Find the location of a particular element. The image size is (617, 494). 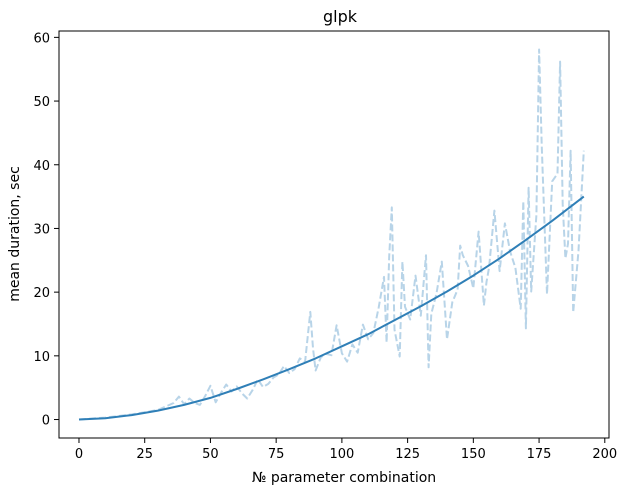

x-tick-label: 25 is located at coordinates (144, 454).